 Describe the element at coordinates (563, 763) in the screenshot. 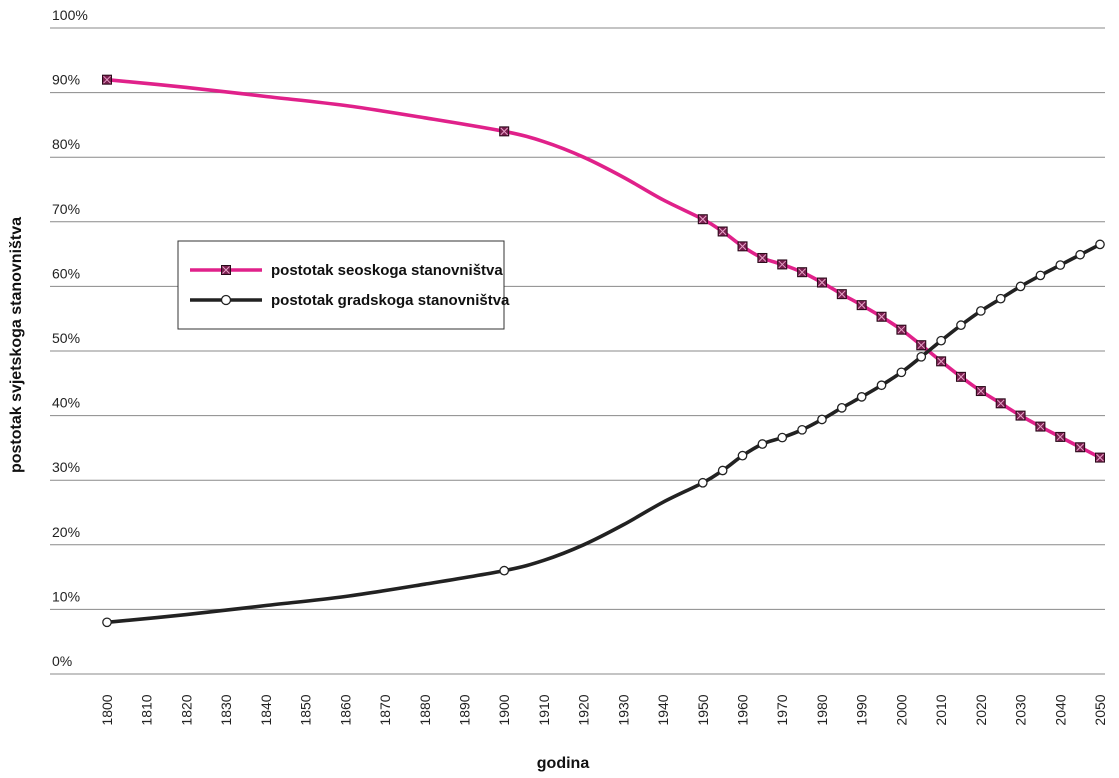

I see `x-axis-title: godina` at that location.